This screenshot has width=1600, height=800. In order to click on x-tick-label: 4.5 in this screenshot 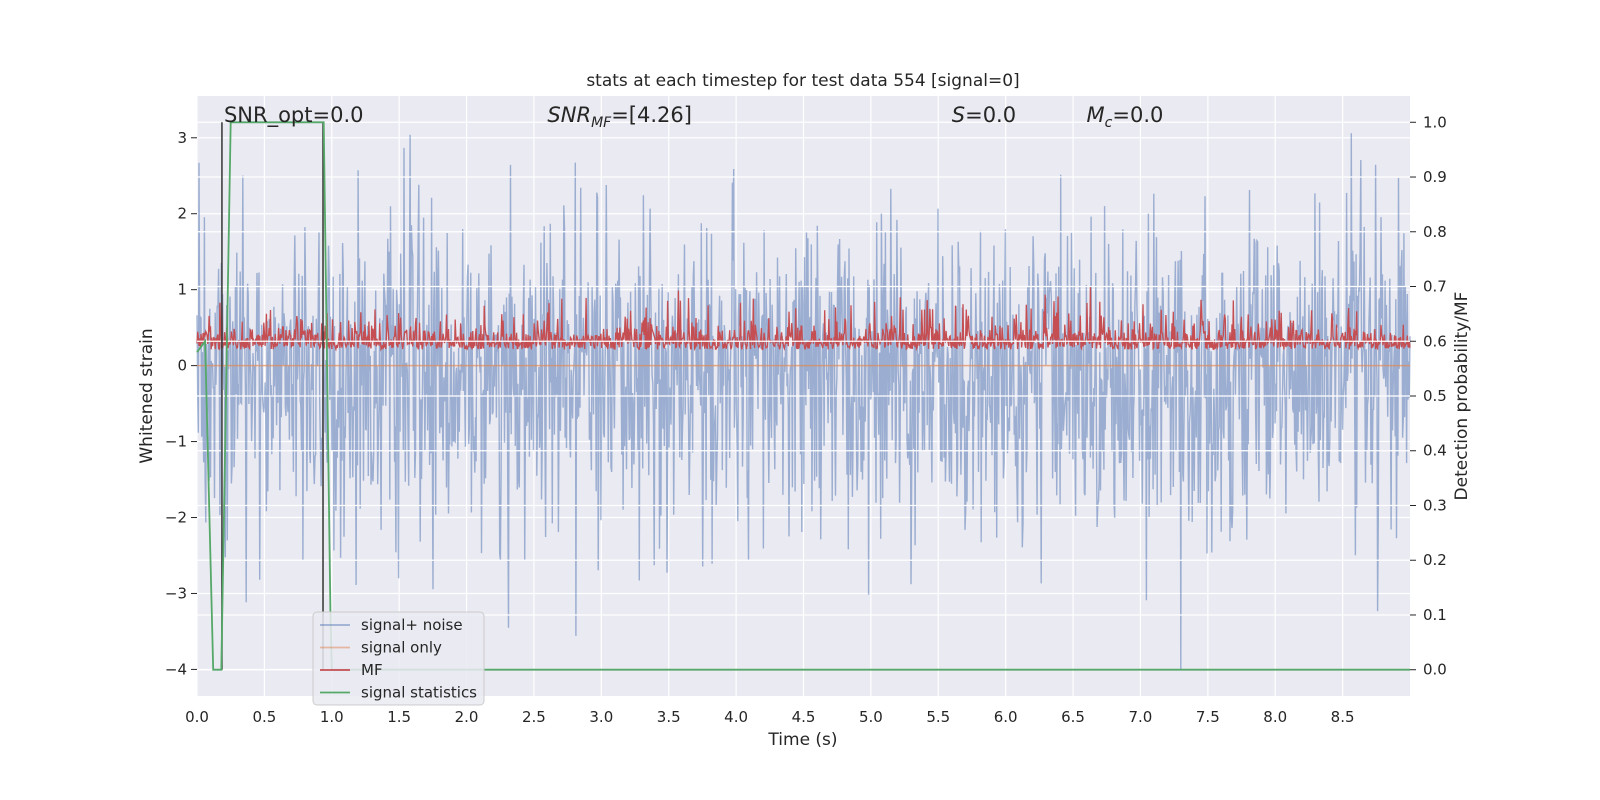, I will do `click(804, 717)`.